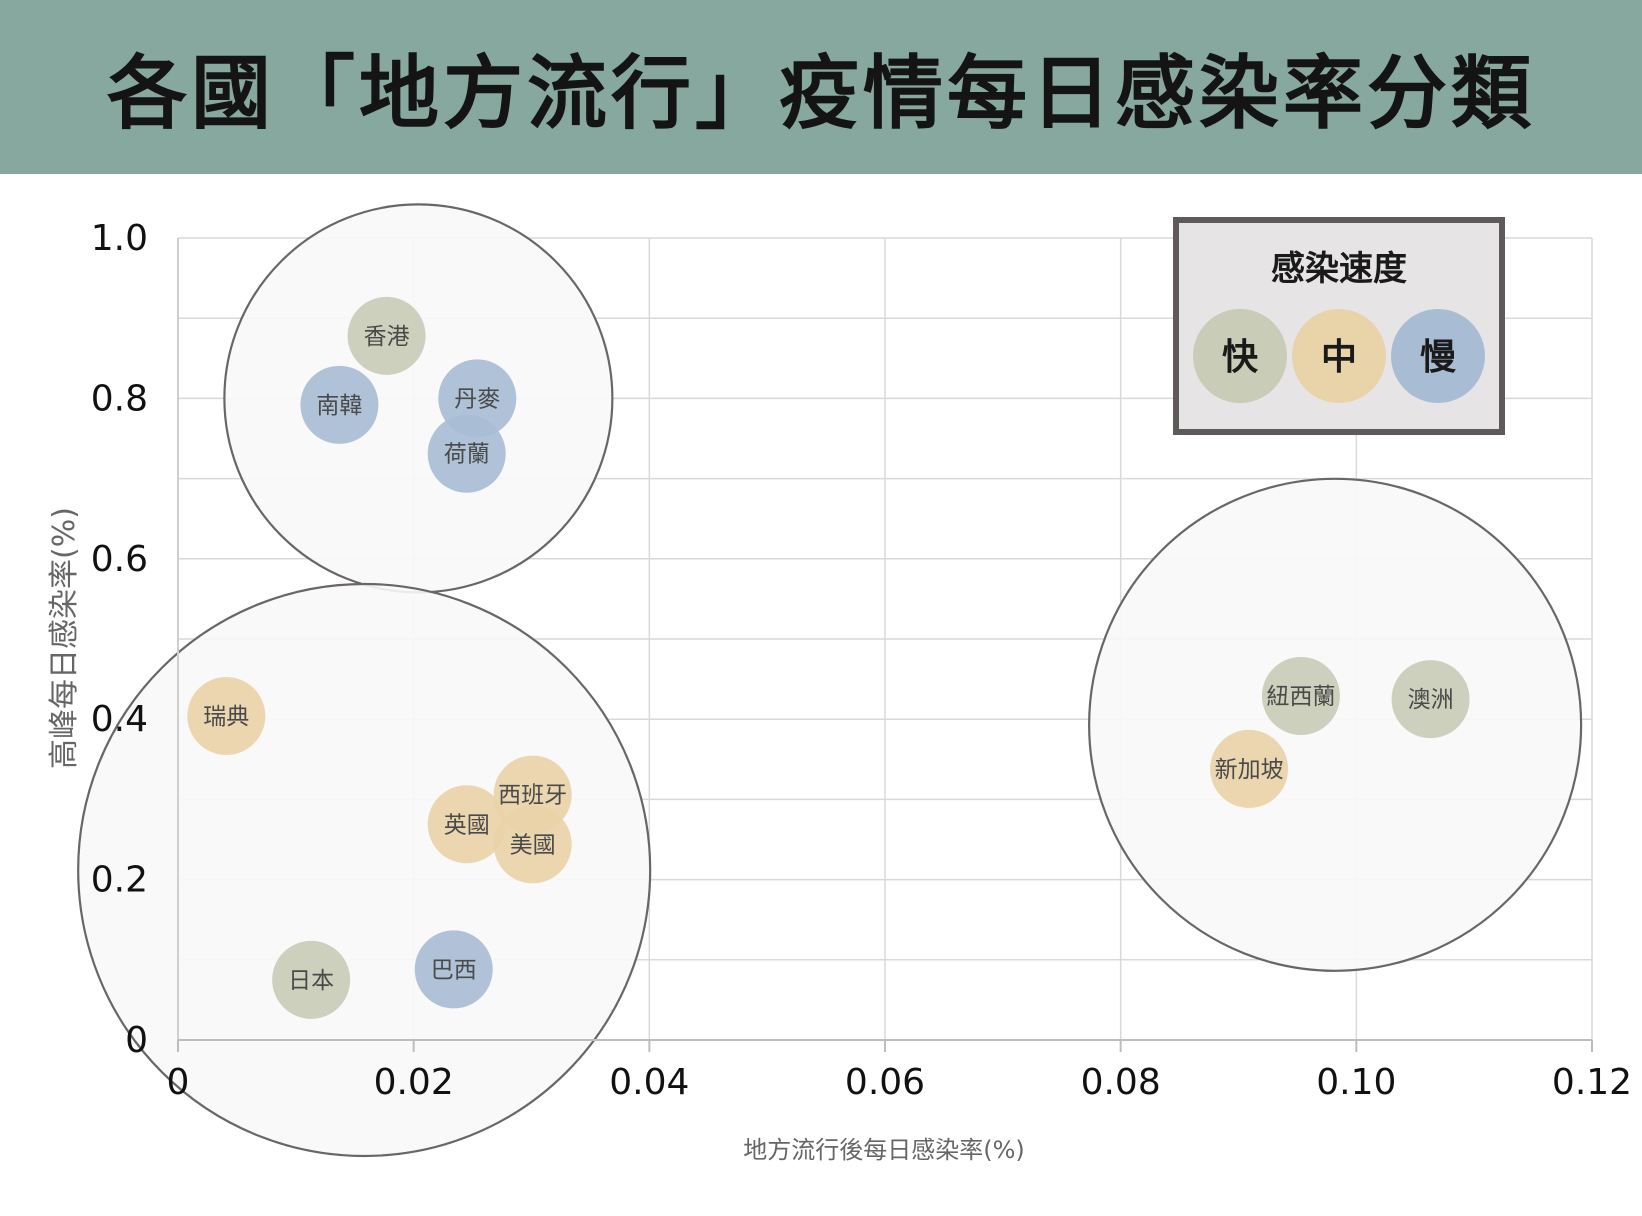 This screenshot has width=1642, height=1216. What do you see at coordinates (1121, 1082) in the screenshot?
I see `x-tick-label: 0.08` at bounding box center [1121, 1082].